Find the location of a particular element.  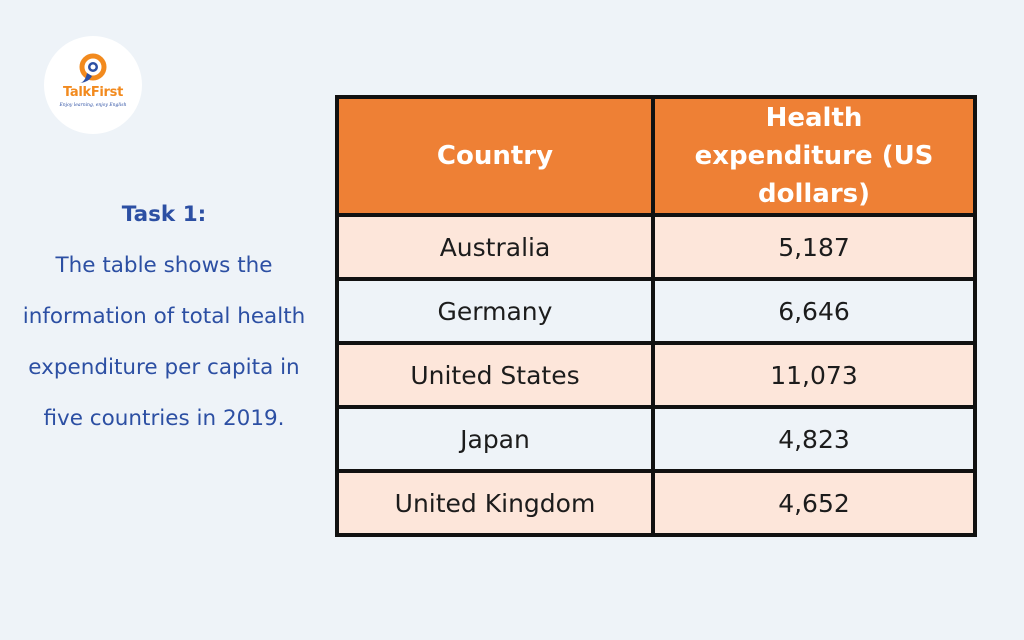

table-row: United States 11,073 is located at coordinates (656, 375).